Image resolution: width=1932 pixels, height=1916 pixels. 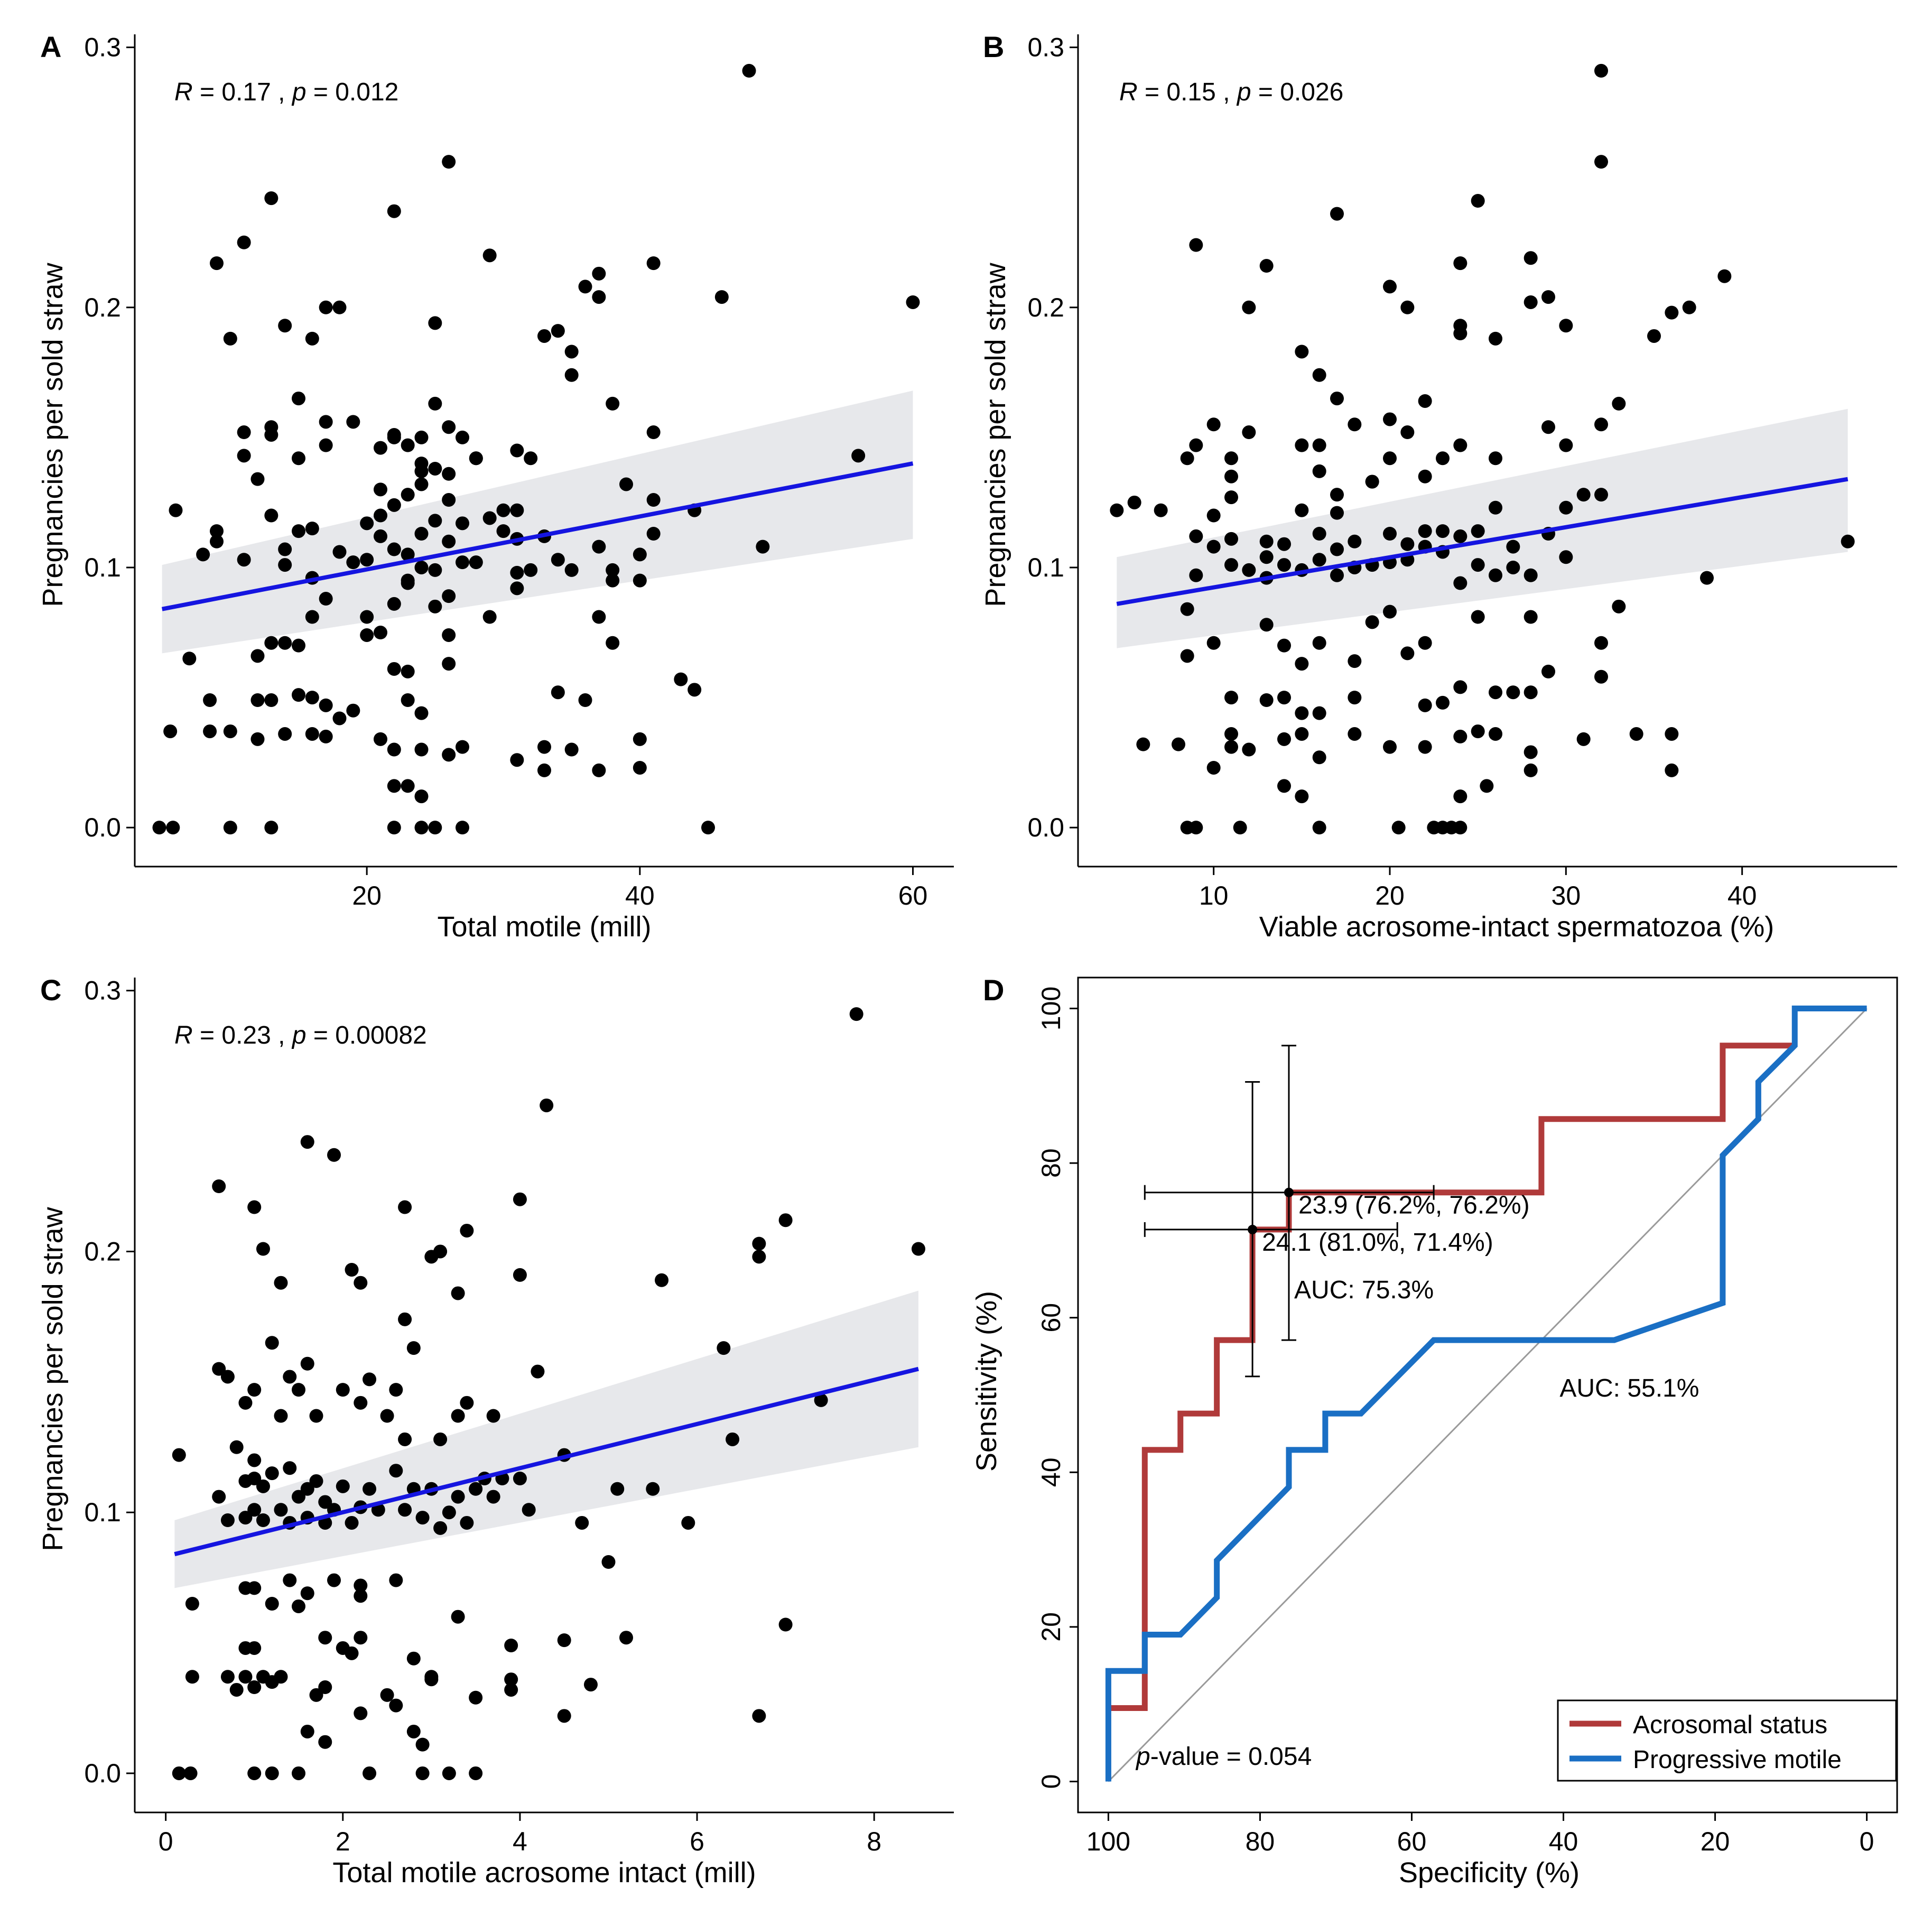 I want to click on y-tick-label: 20, so click(x=1051, y=1627).